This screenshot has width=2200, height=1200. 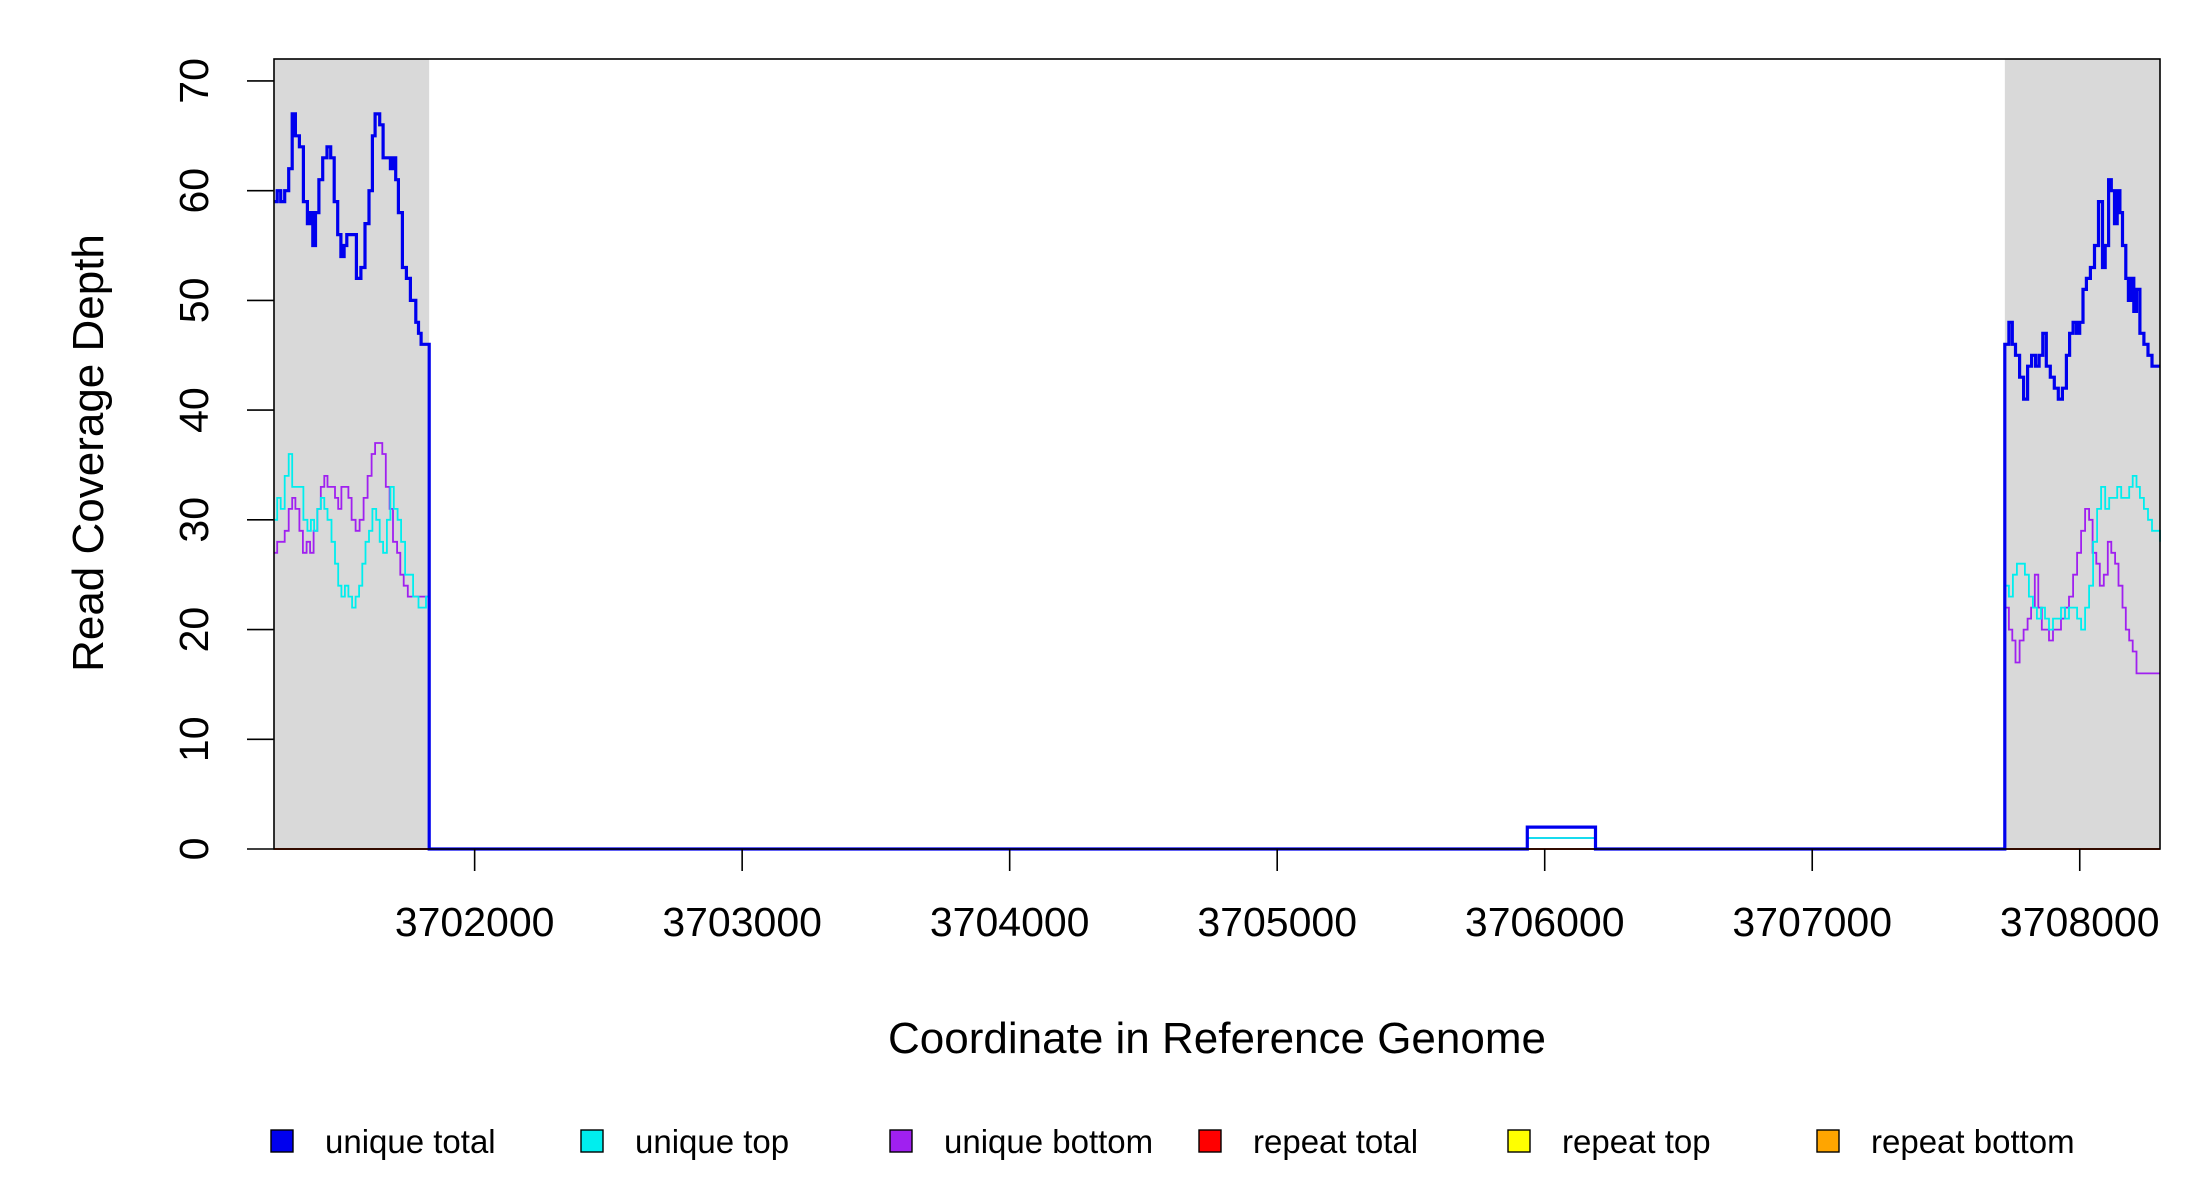 I want to click on legend-swatch-repeat-top, so click(x=1519, y=1141).